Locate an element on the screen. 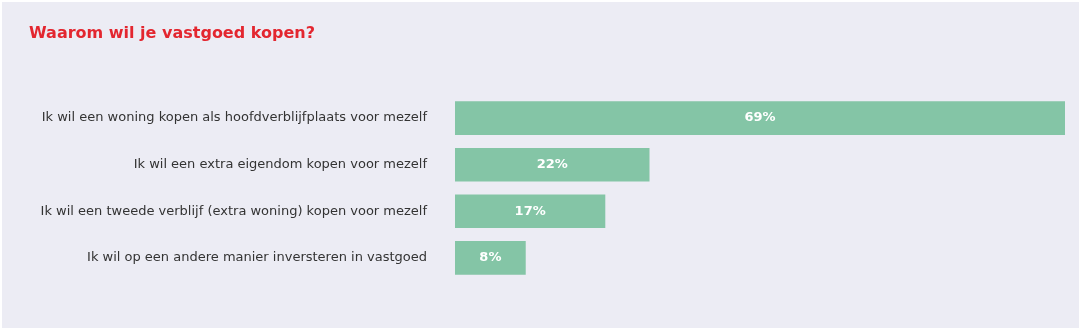  data-label: 8% is located at coordinates (490, 257).